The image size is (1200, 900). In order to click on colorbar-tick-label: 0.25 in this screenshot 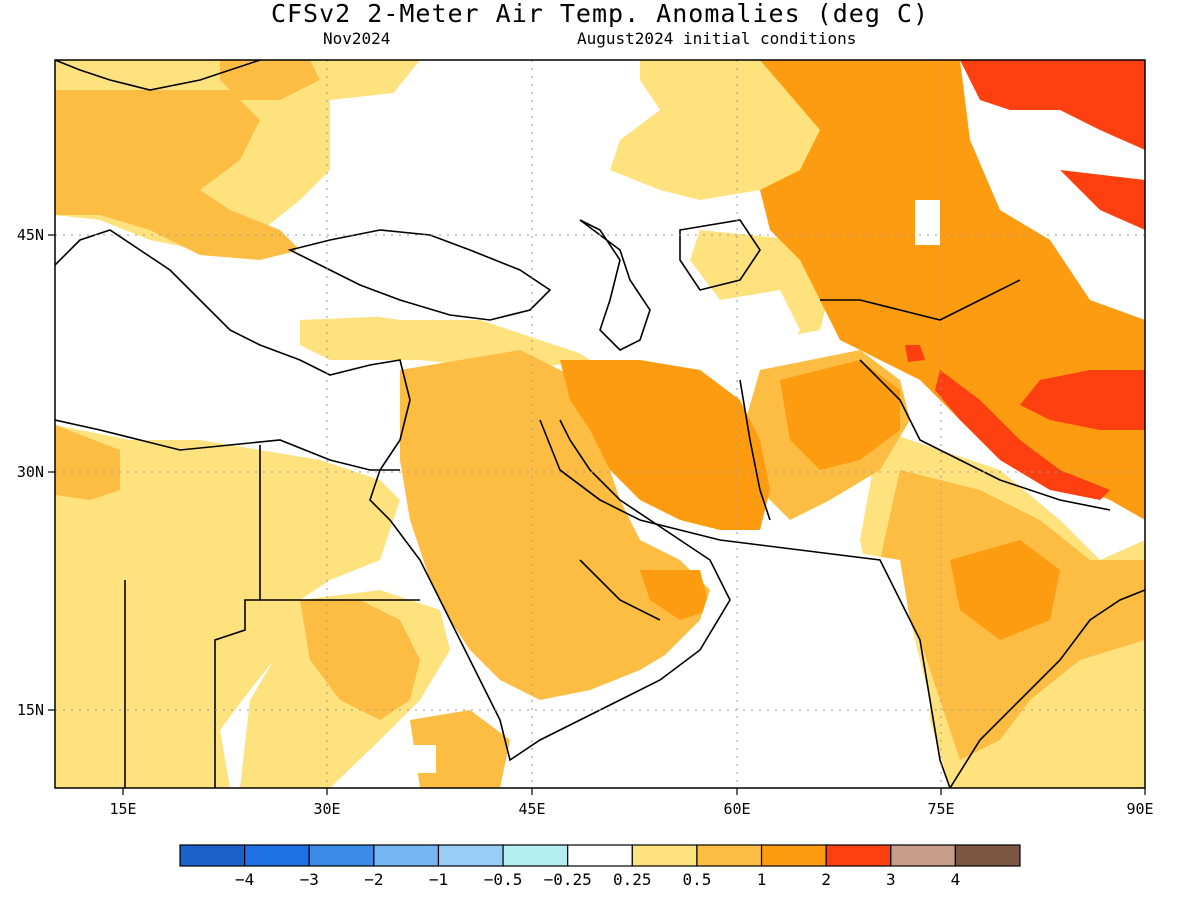, I will do `click(632, 879)`.